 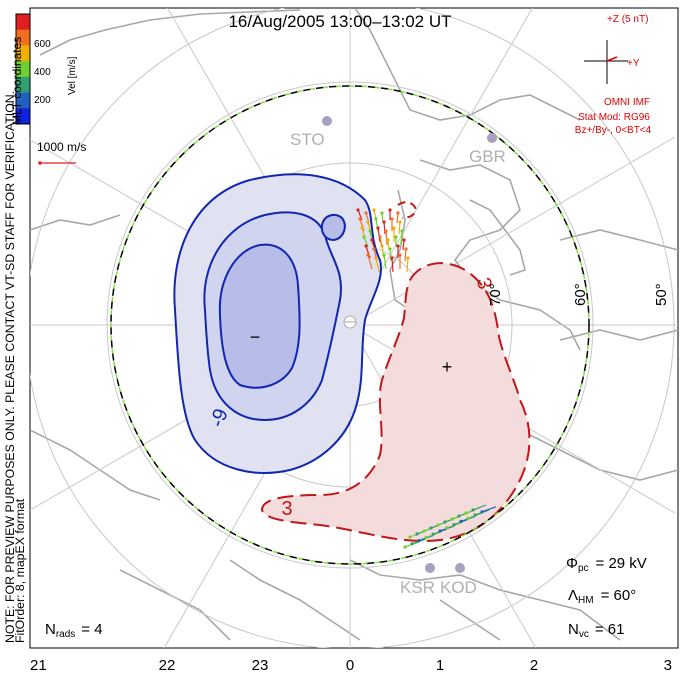 I want to click on station-kod: KOD, so click(x=458, y=580).